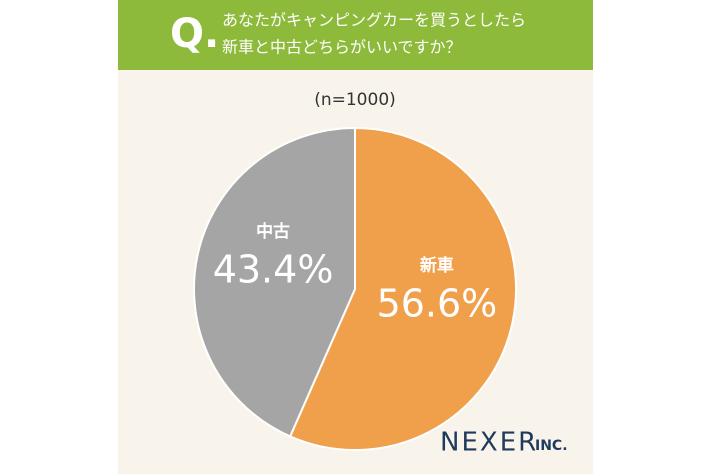 The width and height of the screenshot is (710, 474). What do you see at coordinates (273, 269) in the screenshot?
I see `value-label: 43.4%` at bounding box center [273, 269].